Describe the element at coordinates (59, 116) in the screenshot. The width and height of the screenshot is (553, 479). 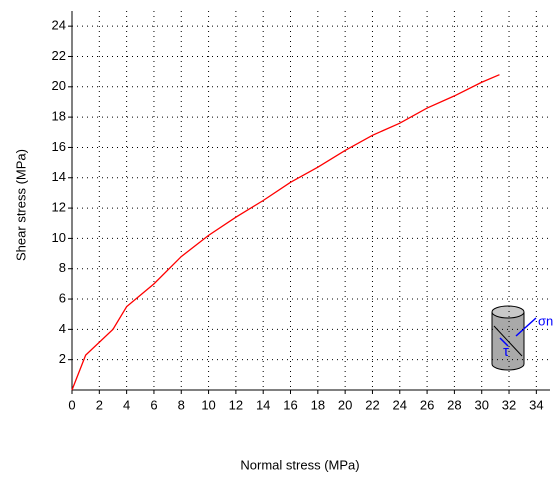
I see `y-tick-label: 18` at that location.